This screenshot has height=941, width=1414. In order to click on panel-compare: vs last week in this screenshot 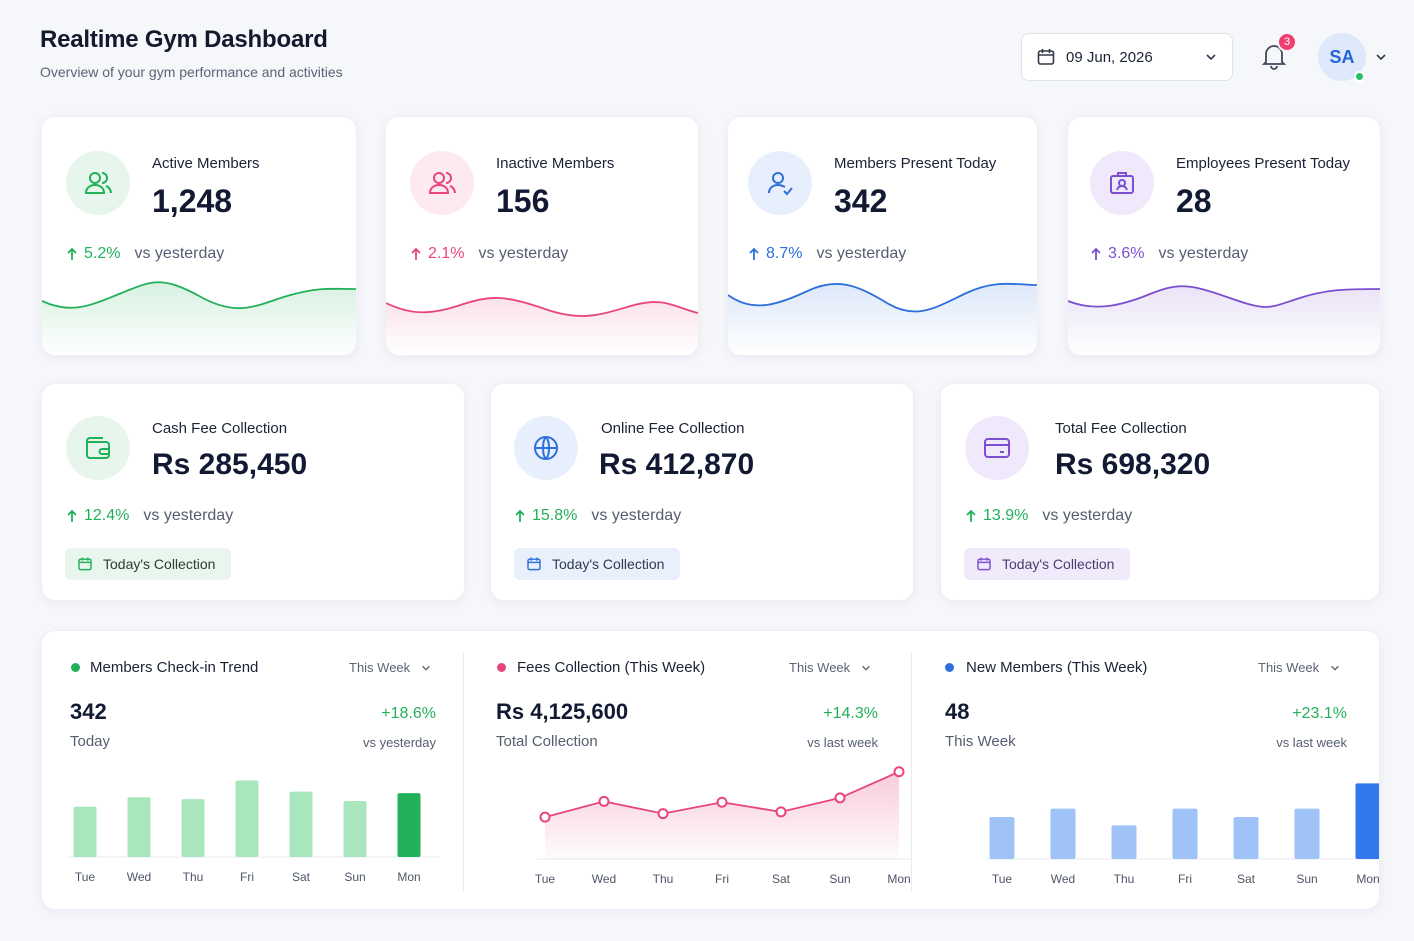, I will do `click(842, 742)`.